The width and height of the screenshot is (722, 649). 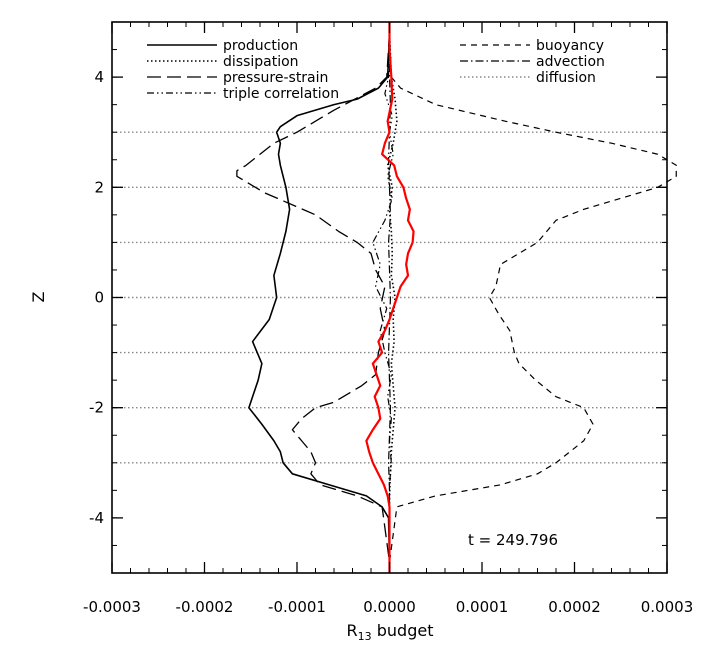 What do you see at coordinates (667, 607) in the screenshot?
I see `x-tick-label: 0.0003` at bounding box center [667, 607].